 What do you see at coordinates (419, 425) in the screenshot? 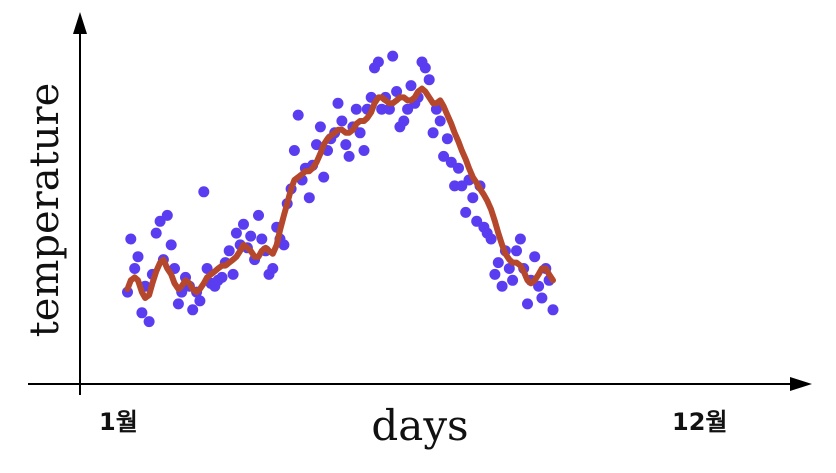
I see `x-axis-label: days` at bounding box center [419, 425].